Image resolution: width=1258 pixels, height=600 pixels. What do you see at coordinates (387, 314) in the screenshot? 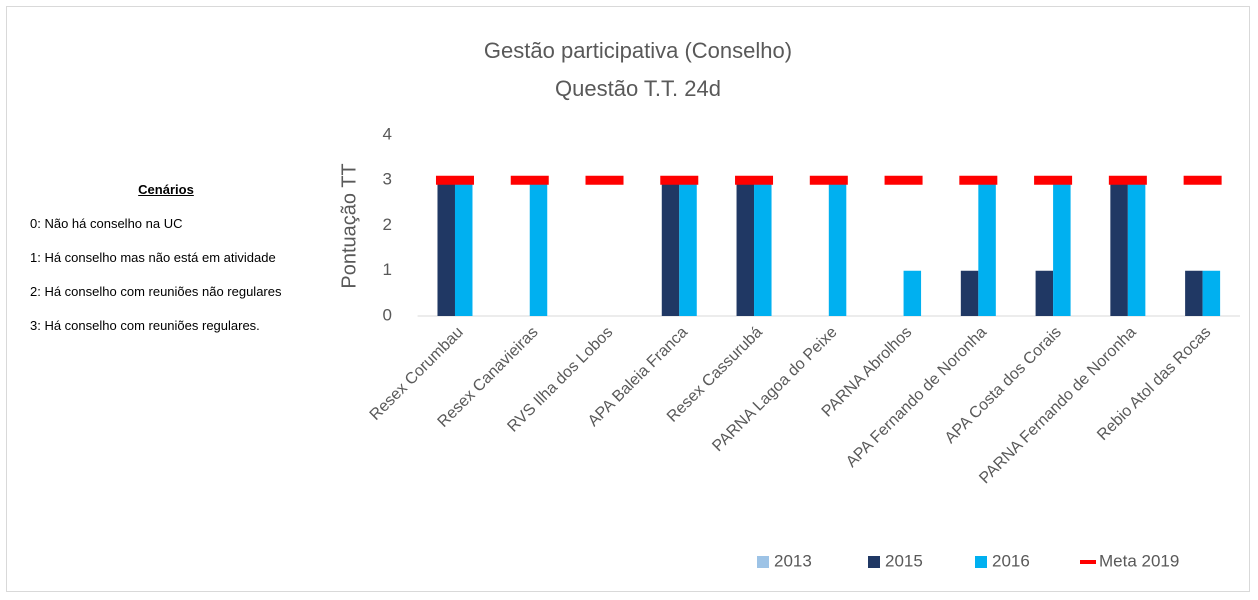
I see `y-tick-label: 0` at bounding box center [387, 314].